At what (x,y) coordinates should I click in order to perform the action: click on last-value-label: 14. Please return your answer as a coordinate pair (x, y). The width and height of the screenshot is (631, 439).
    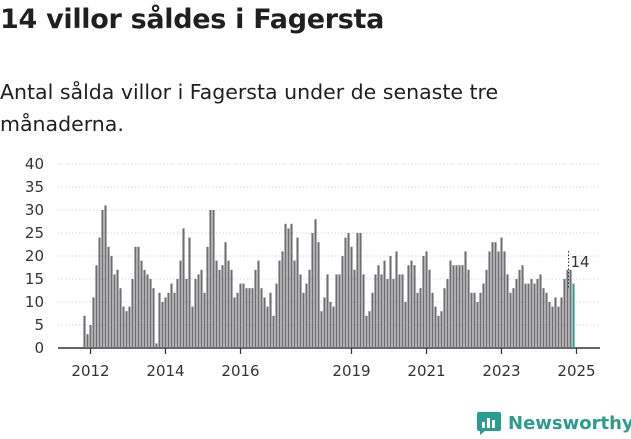
    Looking at the image, I should click on (580, 262).